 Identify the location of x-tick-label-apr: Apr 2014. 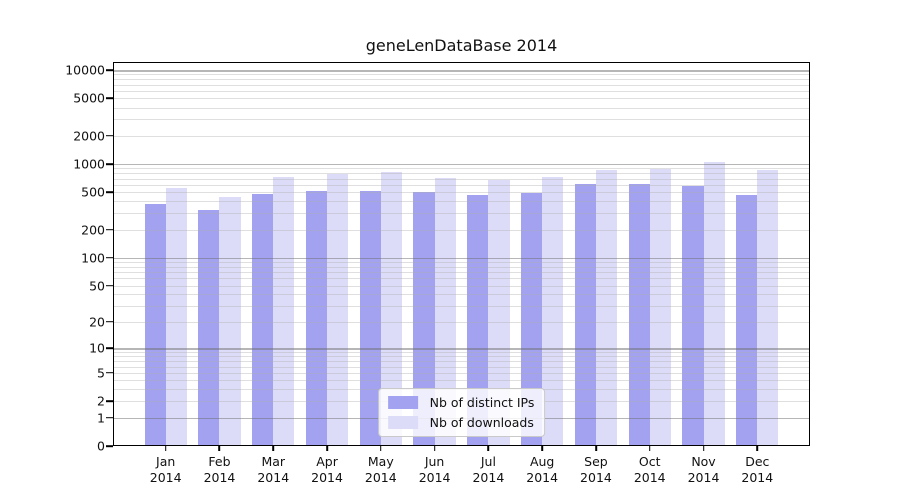
(327, 469).